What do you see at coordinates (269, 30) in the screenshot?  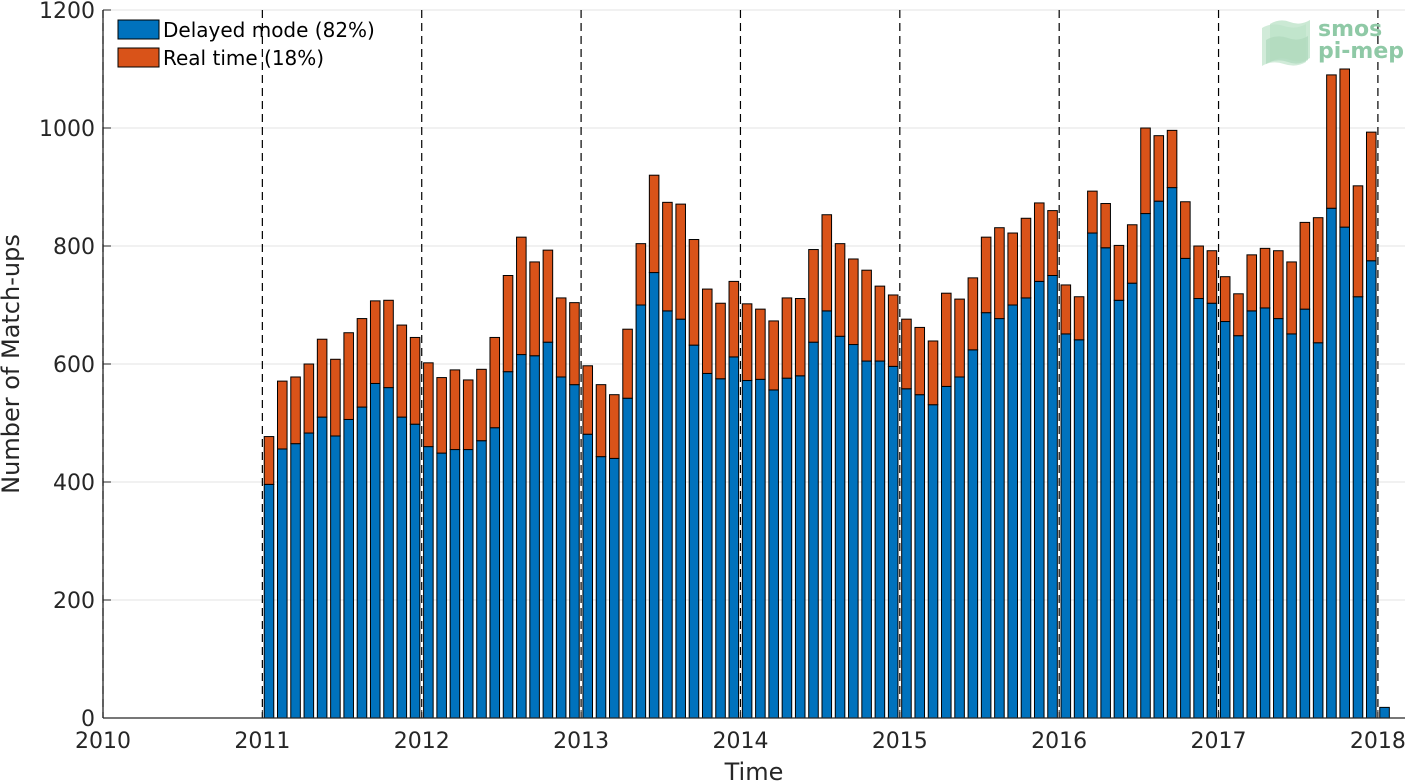 I see `legend-label-delayed: Delayed mode (82%)` at bounding box center [269, 30].